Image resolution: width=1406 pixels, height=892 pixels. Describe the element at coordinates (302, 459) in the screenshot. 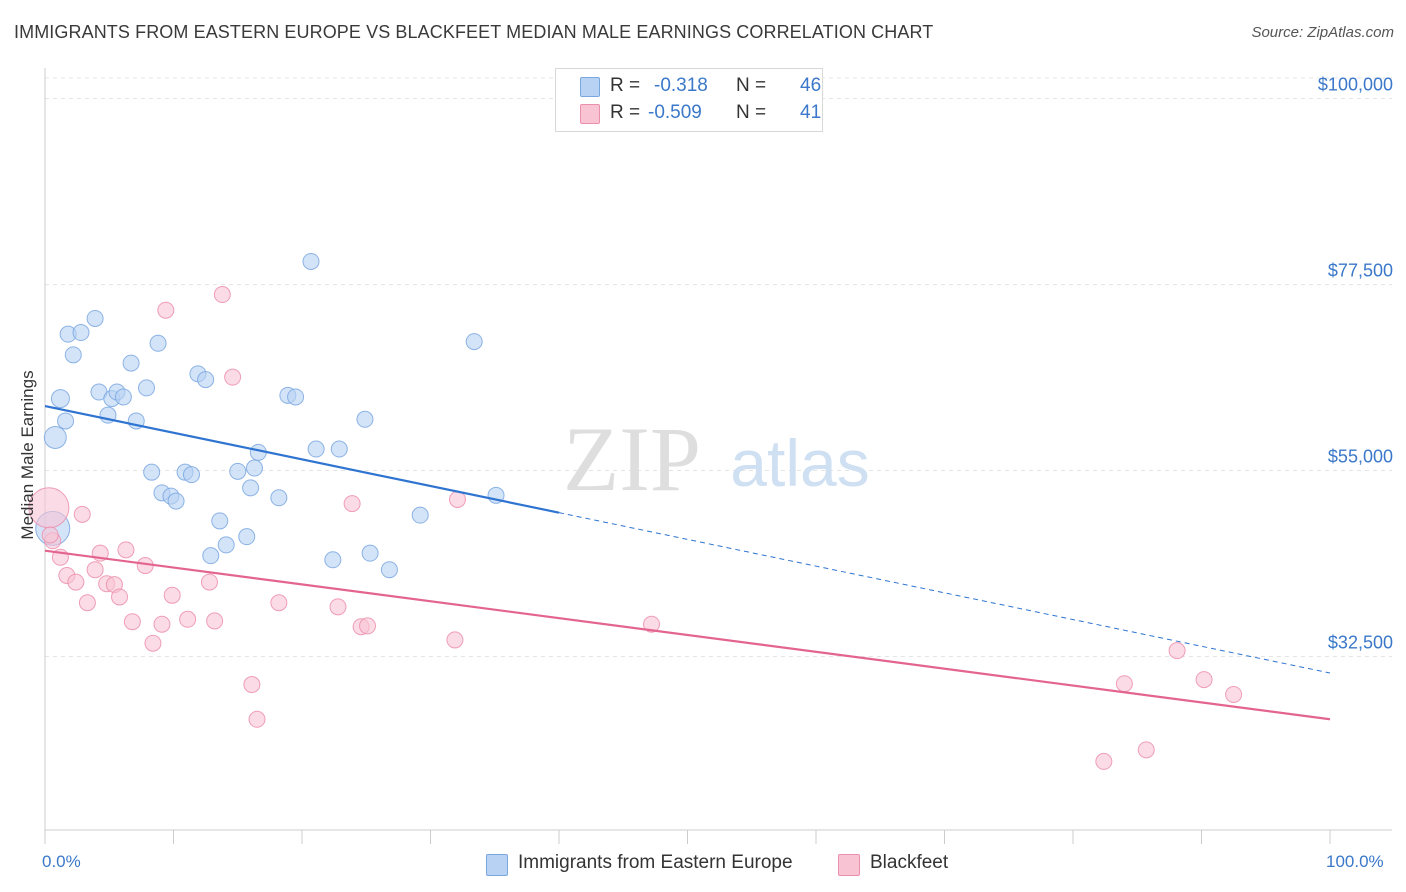

I see `trendline-immigrants` at that location.